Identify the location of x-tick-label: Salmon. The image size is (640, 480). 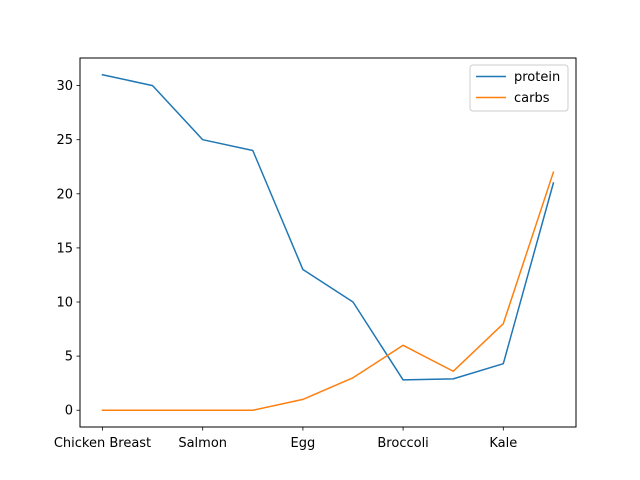
(202, 443).